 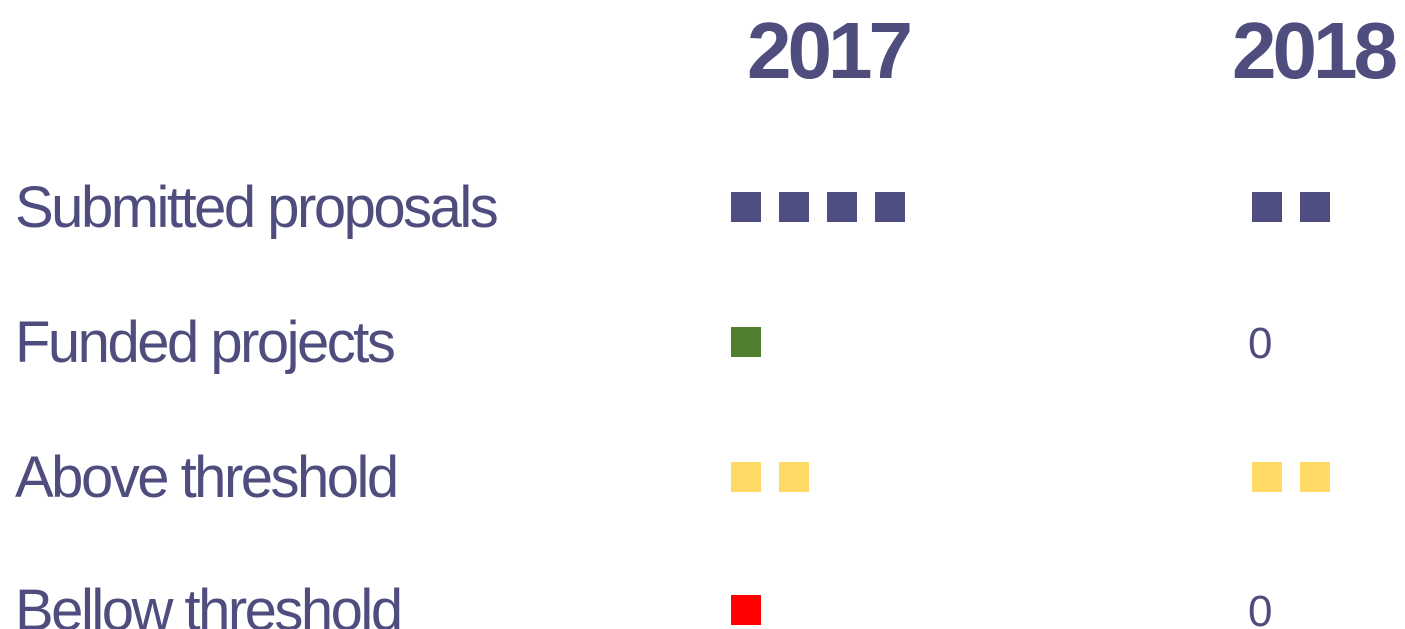 What do you see at coordinates (1314, 50) in the screenshot?
I see `year-header: 2018` at bounding box center [1314, 50].